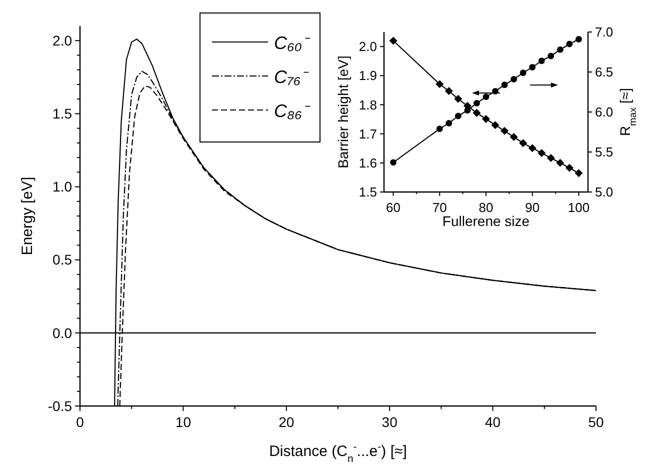 The image size is (645, 468). I want to click on y-tick-label: 1.9, so click(367, 76).